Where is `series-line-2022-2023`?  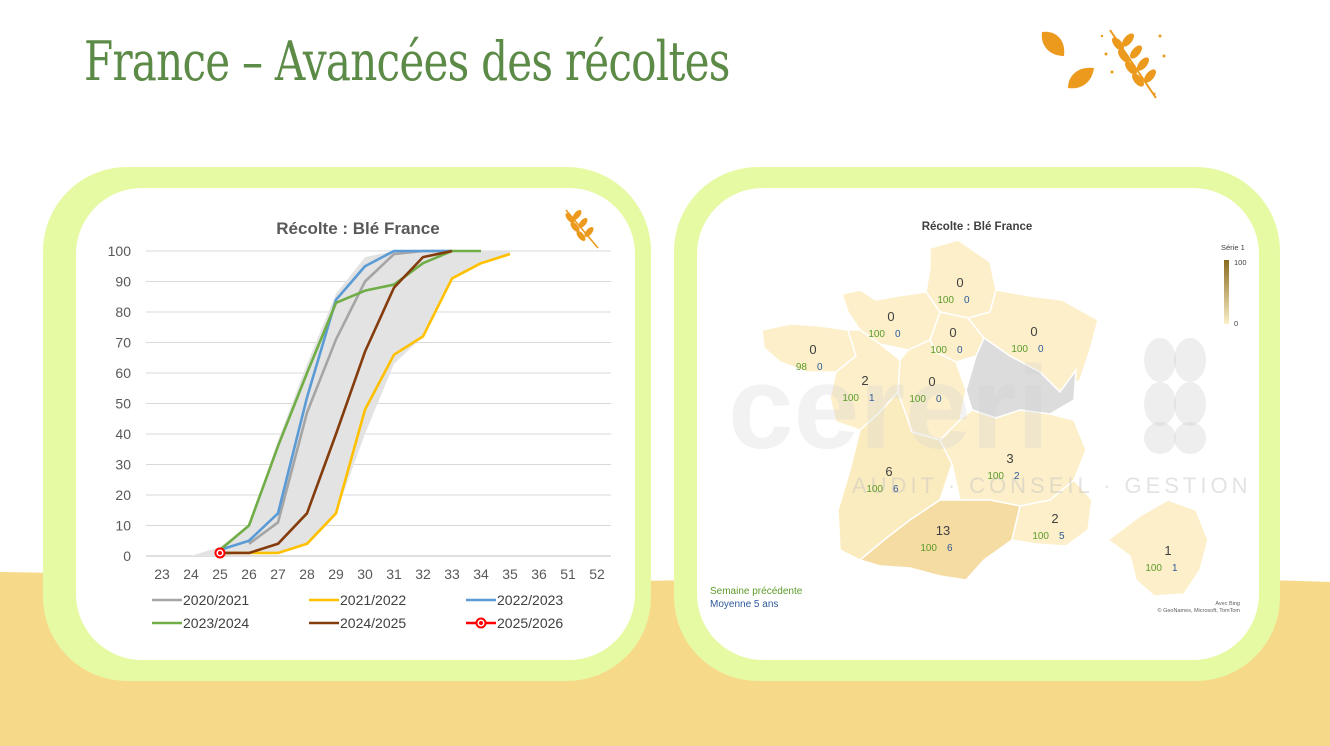
series-line-2022-2023 is located at coordinates (335, 400).